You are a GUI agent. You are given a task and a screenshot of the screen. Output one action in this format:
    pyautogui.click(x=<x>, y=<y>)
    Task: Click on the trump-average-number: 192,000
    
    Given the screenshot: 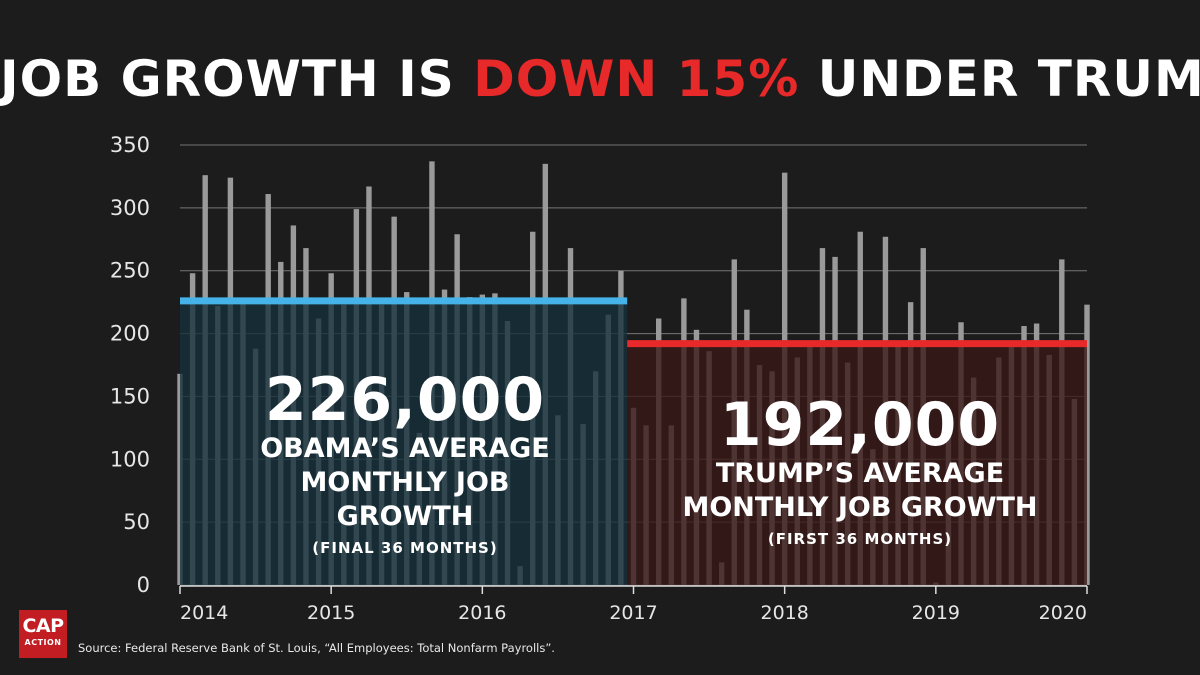 What is the action you would take?
    pyautogui.click(x=860, y=425)
    